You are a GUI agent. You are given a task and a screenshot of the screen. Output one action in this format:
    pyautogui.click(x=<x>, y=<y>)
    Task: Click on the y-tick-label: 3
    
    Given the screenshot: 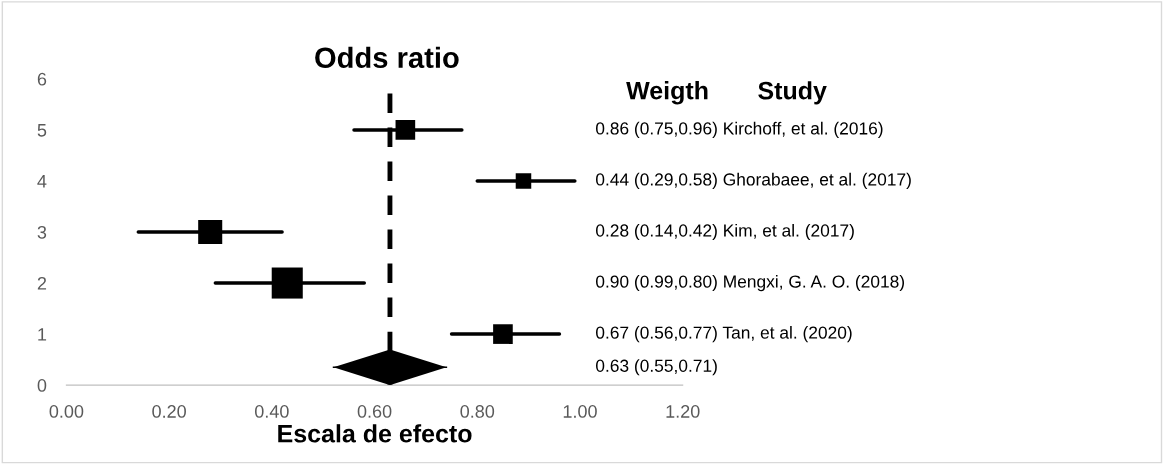 What is the action you would take?
    pyautogui.click(x=42, y=232)
    